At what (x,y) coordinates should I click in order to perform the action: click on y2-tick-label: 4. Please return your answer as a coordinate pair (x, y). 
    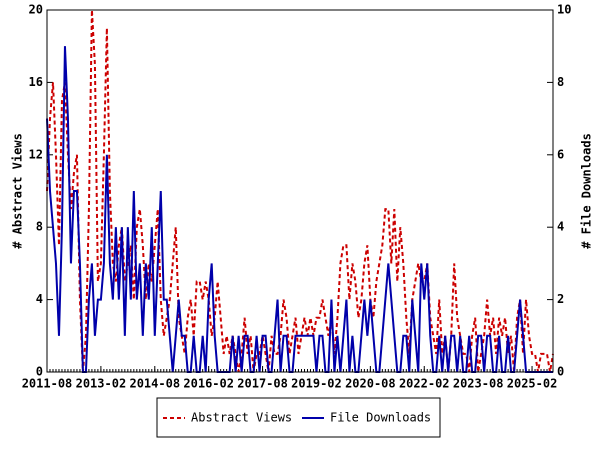
    Looking at the image, I should click on (560, 227).